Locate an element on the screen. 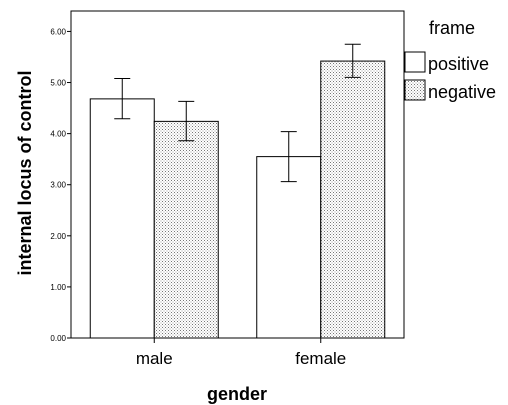 This screenshot has width=508, height=405. bar-negative-female is located at coordinates (353, 199).